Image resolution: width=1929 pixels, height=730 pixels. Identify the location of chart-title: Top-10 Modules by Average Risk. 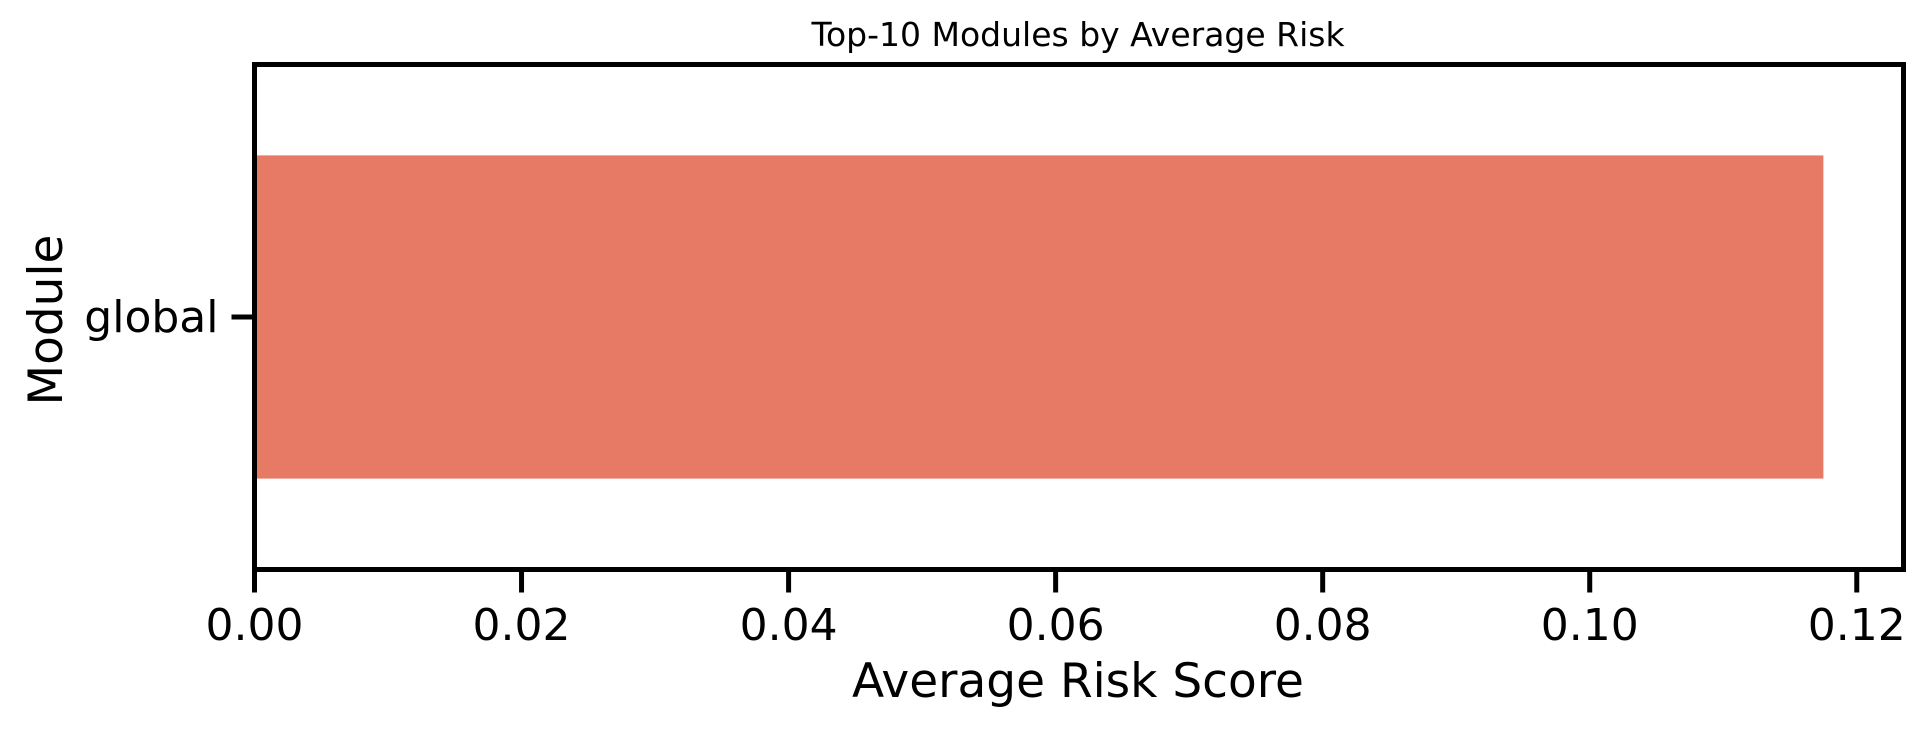
(1077, 34).